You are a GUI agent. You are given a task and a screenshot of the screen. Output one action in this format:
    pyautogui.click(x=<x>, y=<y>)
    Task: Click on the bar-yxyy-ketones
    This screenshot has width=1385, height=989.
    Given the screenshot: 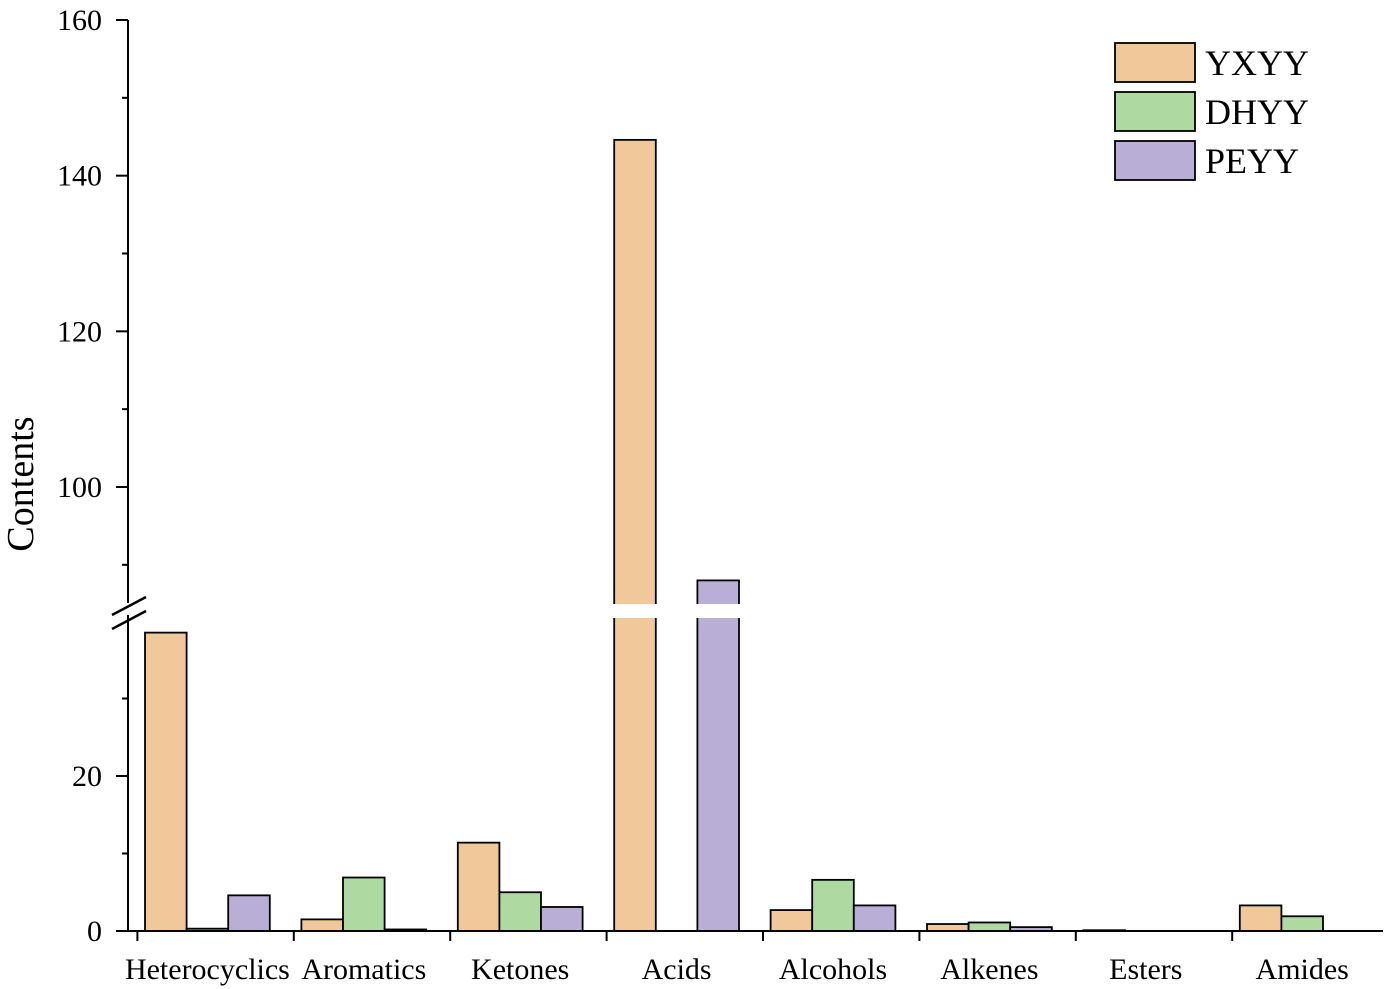 What is the action you would take?
    pyautogui.click(x=478, y=886)
    